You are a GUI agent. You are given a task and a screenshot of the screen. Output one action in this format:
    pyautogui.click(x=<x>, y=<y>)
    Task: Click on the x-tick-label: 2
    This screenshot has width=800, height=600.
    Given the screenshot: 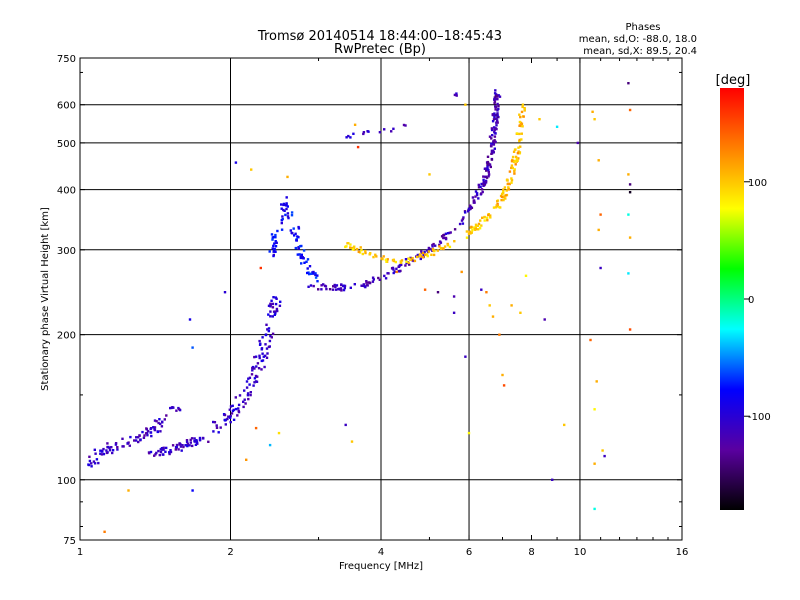 What is the action you would take?
    pyautogui.click(x=230, y=552)
    